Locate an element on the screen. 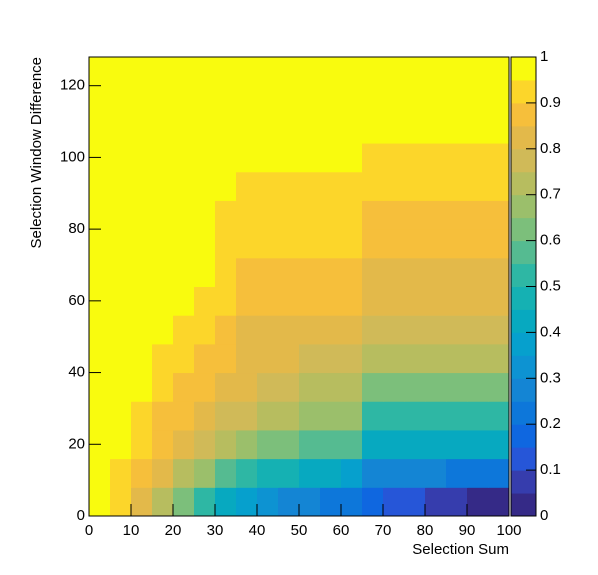 The image size is (598, 575). x-tick-label: 0 is located at coordinates (89, 530).